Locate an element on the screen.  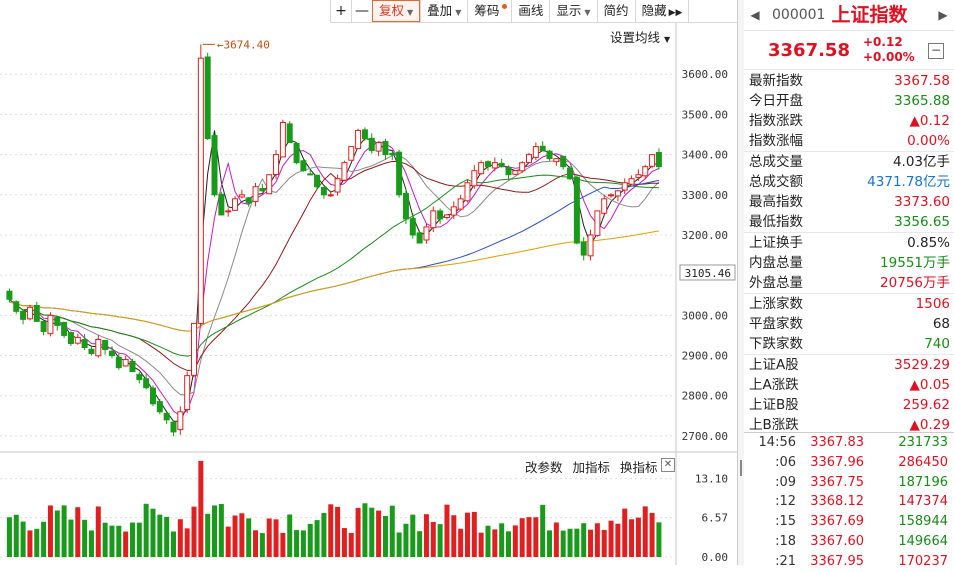
collapse-icon: − is located at coordinates (936, 51).